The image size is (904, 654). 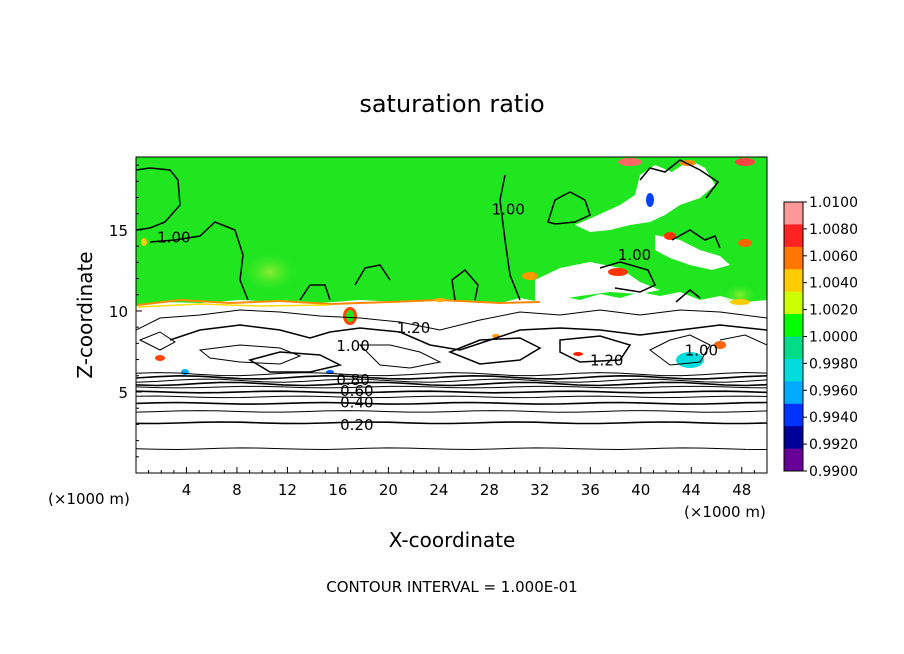 I want to click on contour-label: 0.80, so click(x=352, y=380).